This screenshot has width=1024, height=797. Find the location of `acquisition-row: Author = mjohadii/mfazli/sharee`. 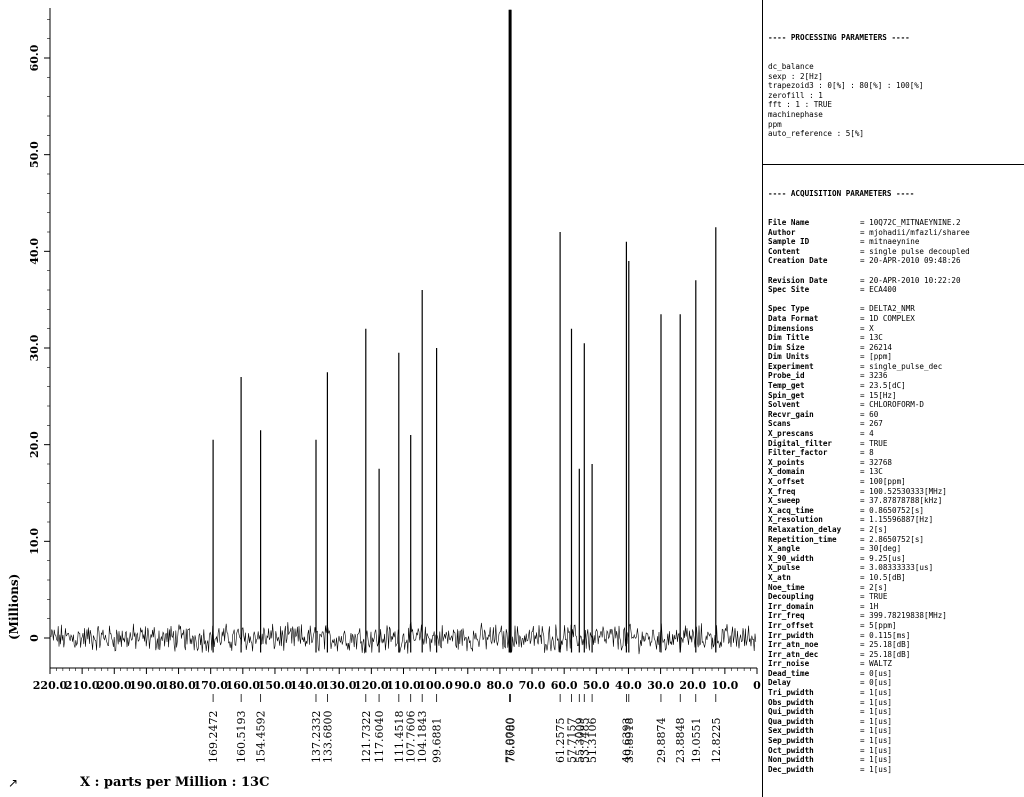

acquisition-row: Author = mjohadii/mfazli/sharee is located at coordinates (869, 233).